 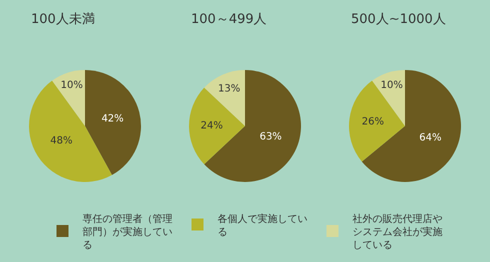 What do you see at coordinates (271, 137) in the screenshot?
I see `data-label: 63%` at bounding box center [271, 137].